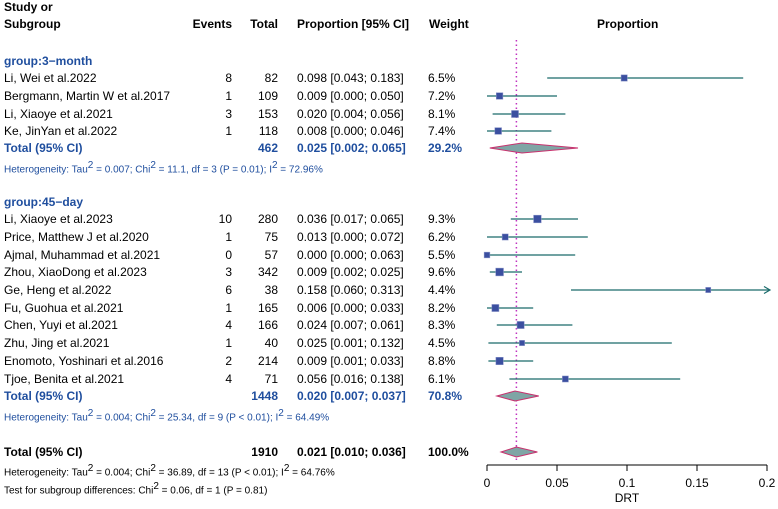 The height and width of the screenshot is (509, 778). What do you see at coordinates (228, 272) in the screenshot?
I see `study-events: 3` at bounding box center [228, 272].